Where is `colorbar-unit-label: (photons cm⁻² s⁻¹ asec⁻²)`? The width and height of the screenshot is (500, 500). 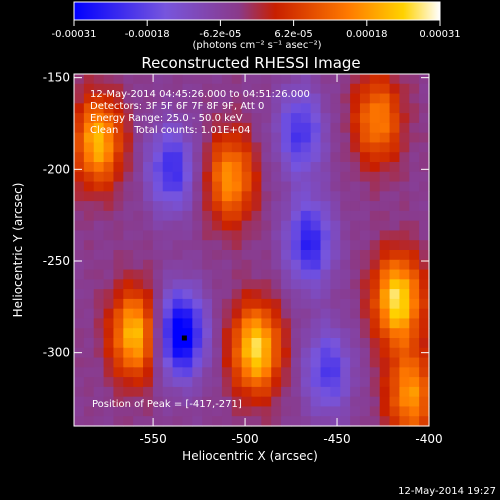 colorbar-unit-label: (photons cm⁻² s⁻¹ asec⁻²) is located at coordinates (256, 45).